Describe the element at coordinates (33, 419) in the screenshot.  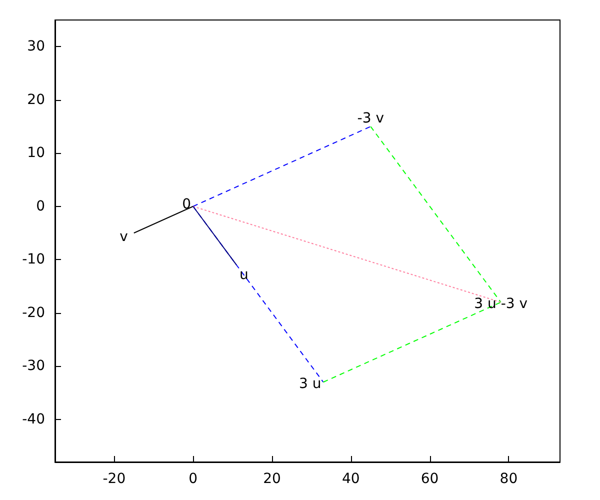
I see `y-tick-label: -40` at that location.